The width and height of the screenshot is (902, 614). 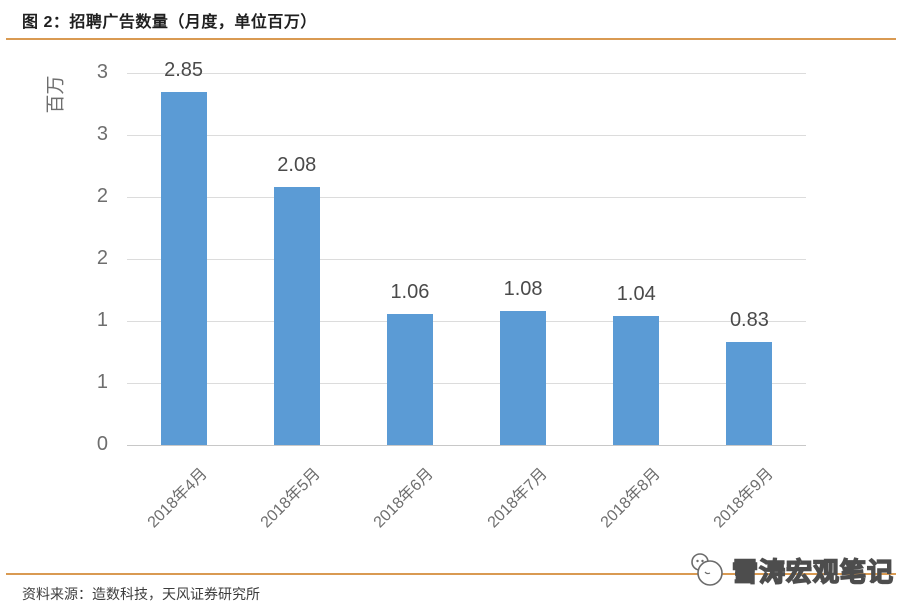 What do you see at coordinates (451, 574) in the screenshot?
I see `bottom-accent-divider` at bounding box center [451, 574].